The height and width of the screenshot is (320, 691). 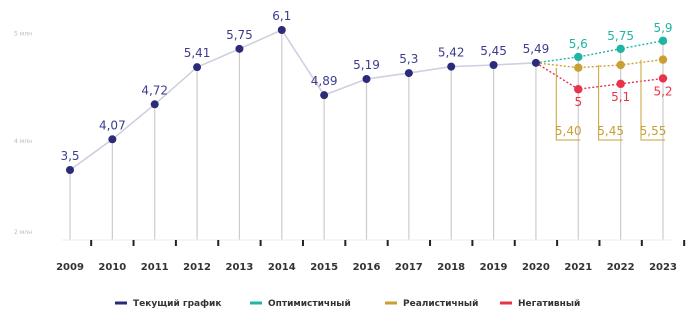 I want to click on legend-label: Негативный, so click(x=549, y=304).